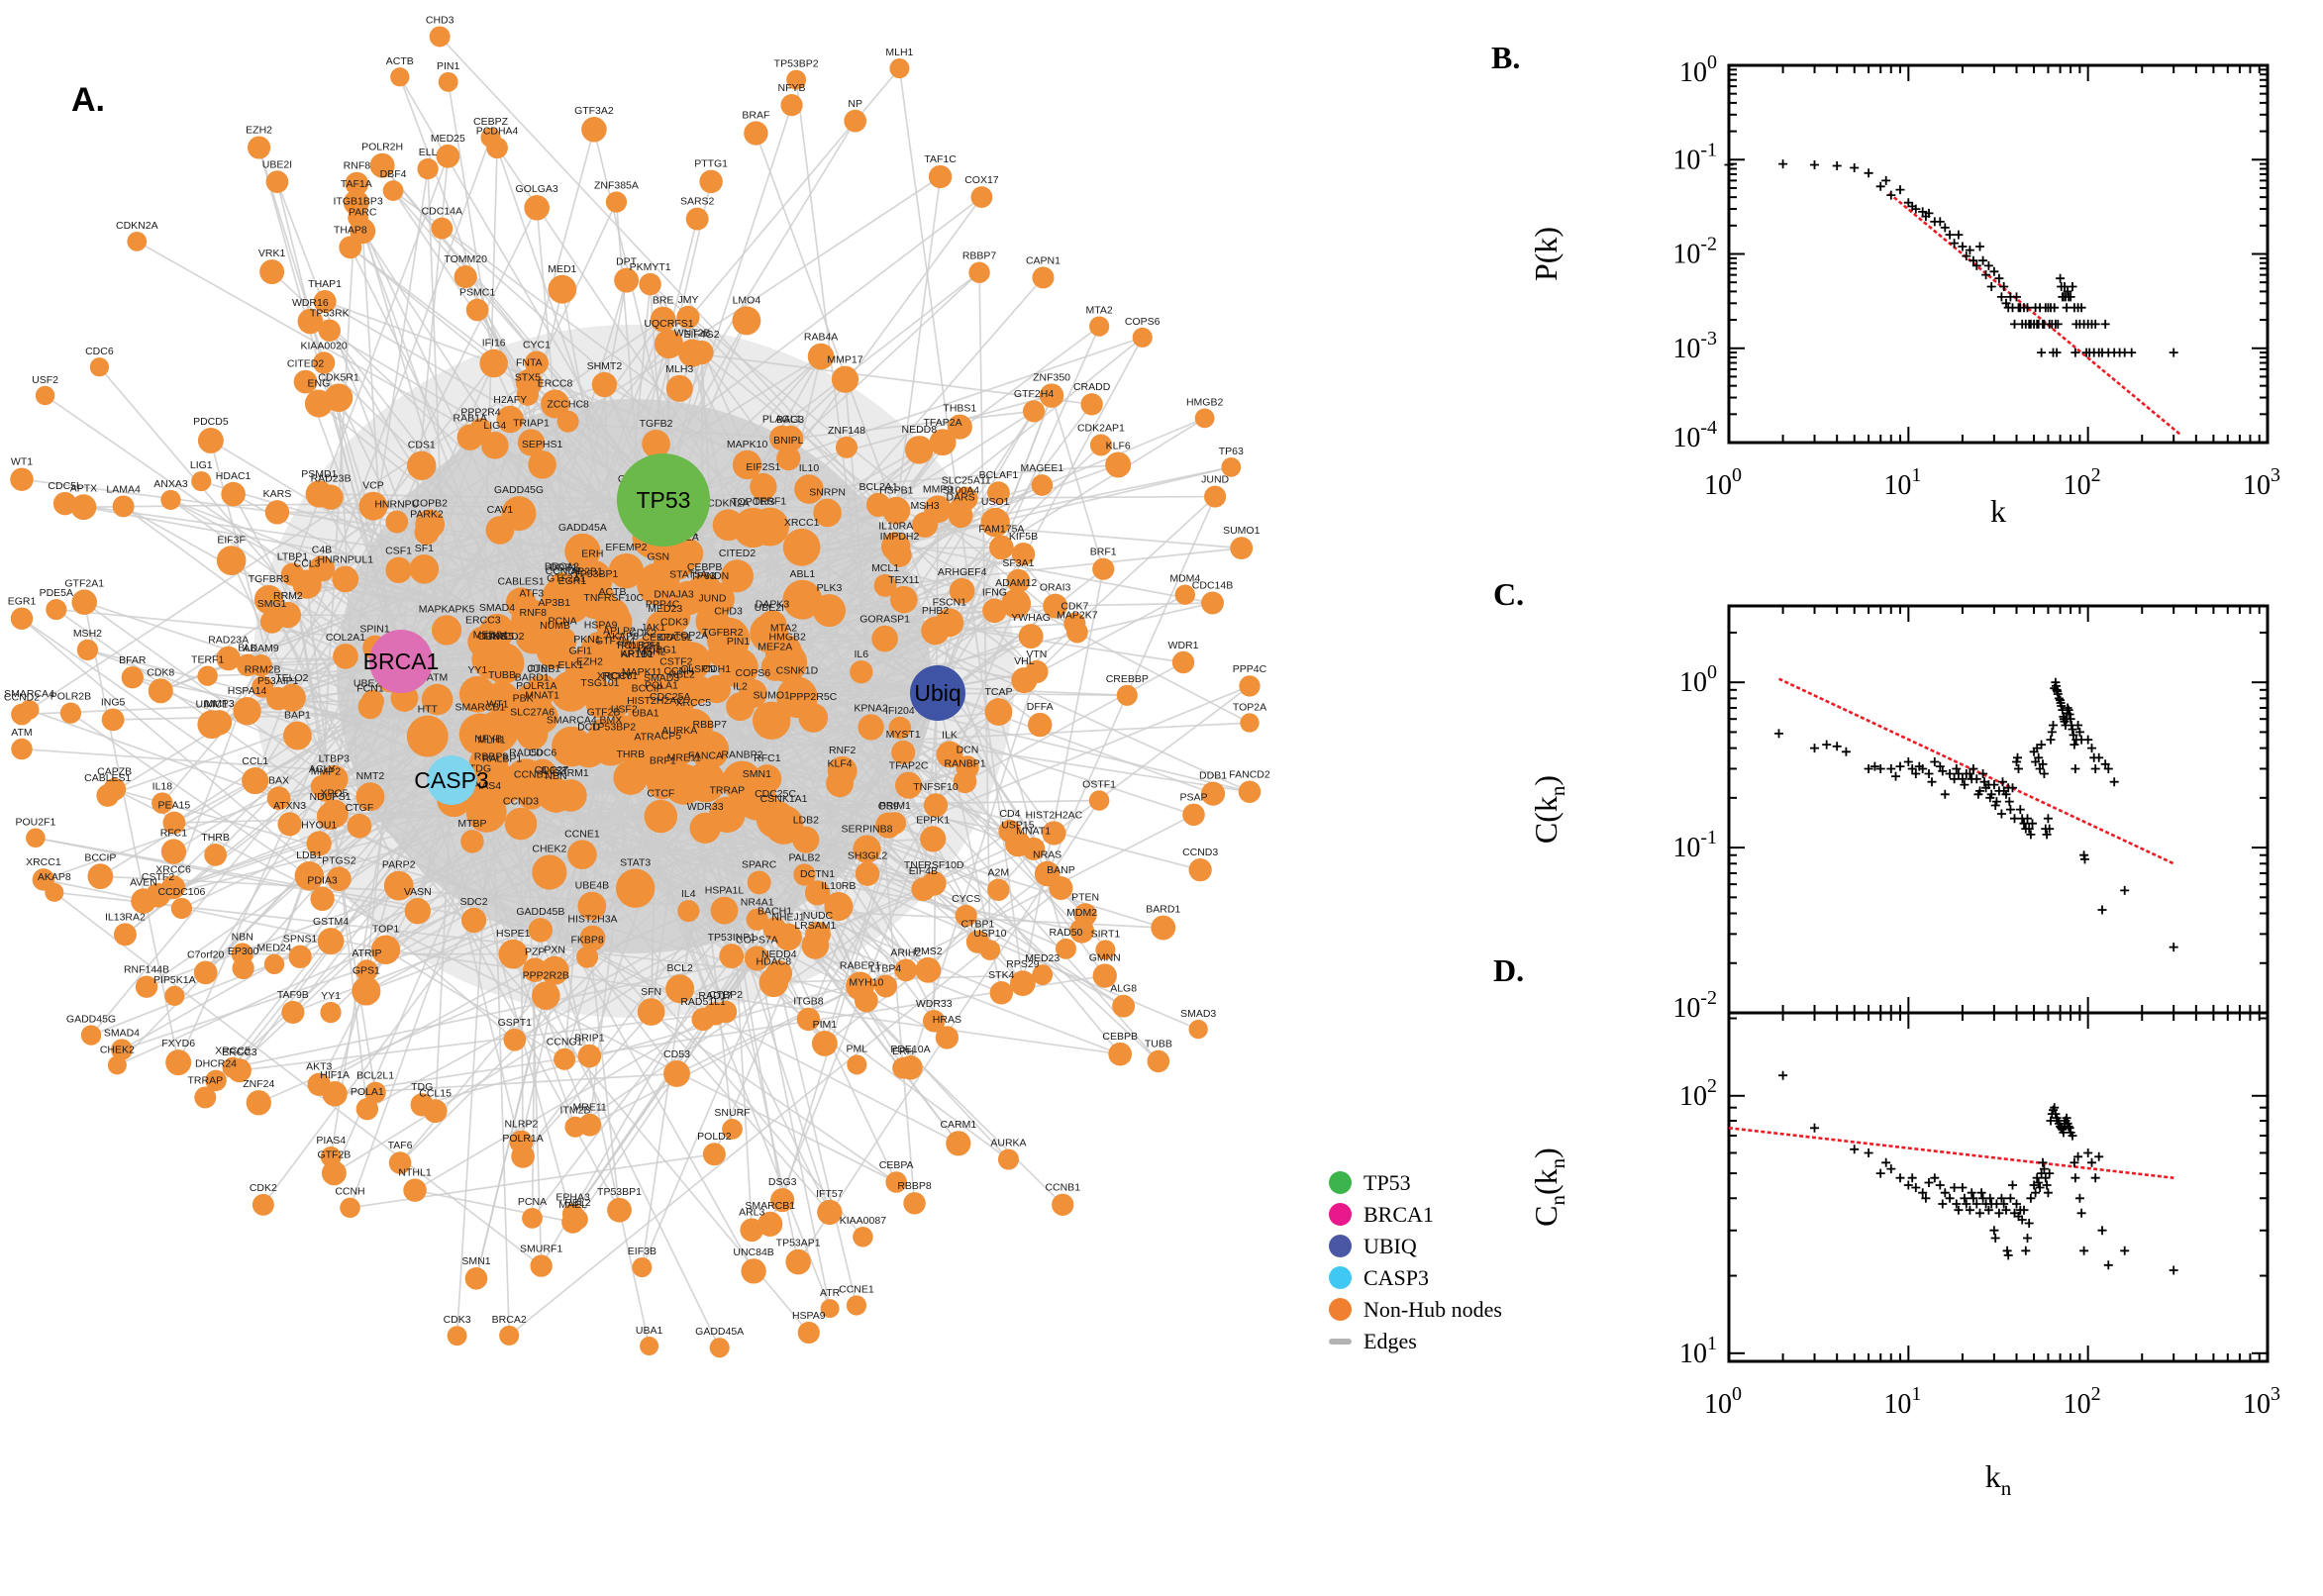 This screenshot has width=2323, height=1596. What do you see at coordinates (532, 678) in the screenshot?
I see `network-node-label: BARD1` at bounding box center [532, 678].